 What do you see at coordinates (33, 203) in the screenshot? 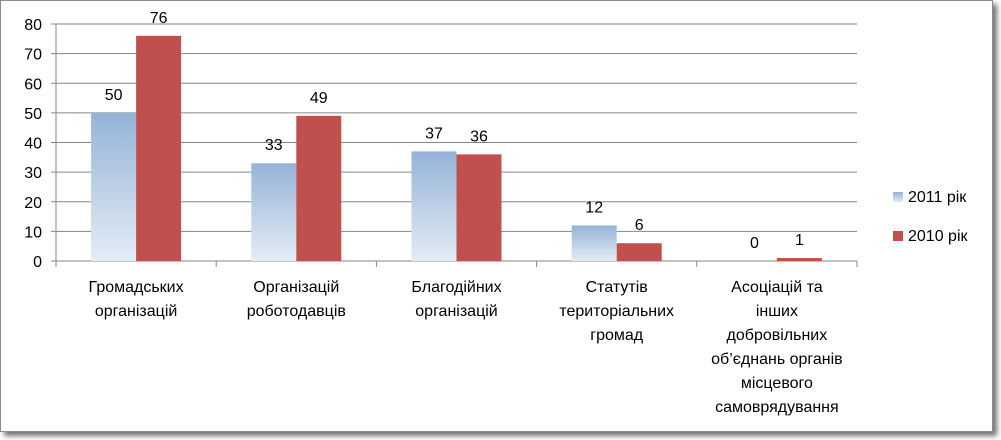
I see `y-tick-label: 20` at bounding box center [33, 203].